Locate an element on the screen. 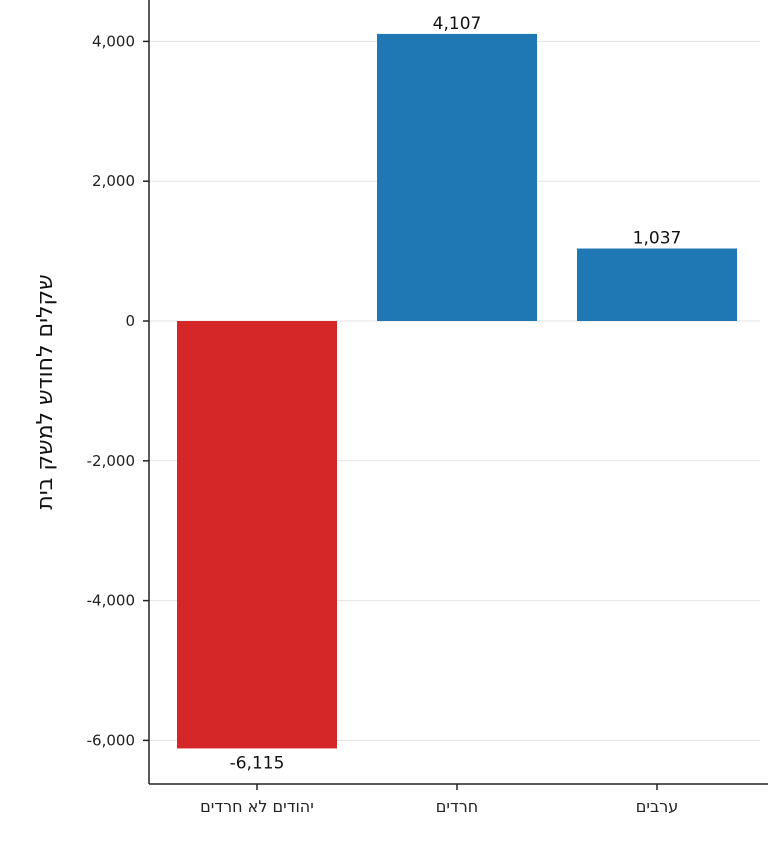  y-tick-label: -4,000 is located at coordinates (111, 601).